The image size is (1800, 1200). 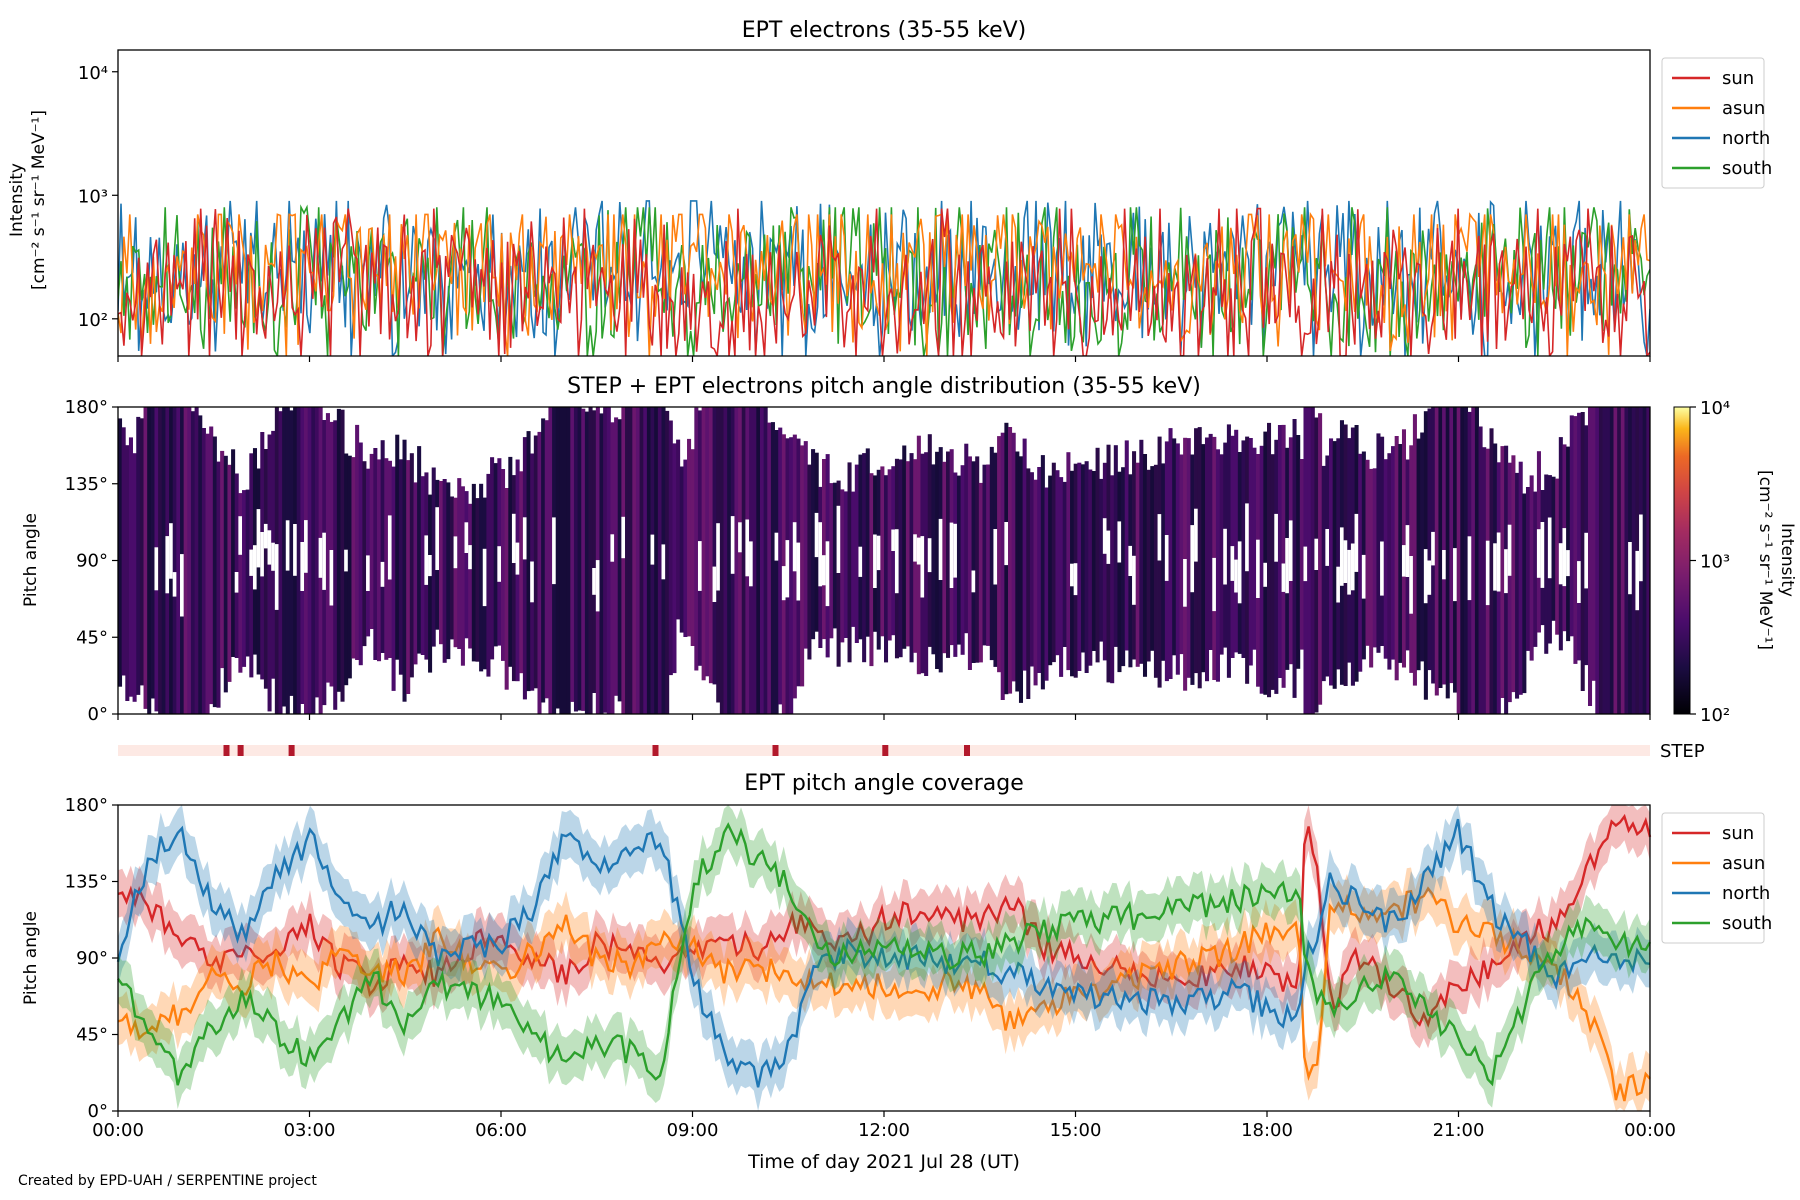 I want to click on intensity-legend: sun asun north south, so click(x=1716, y=123).